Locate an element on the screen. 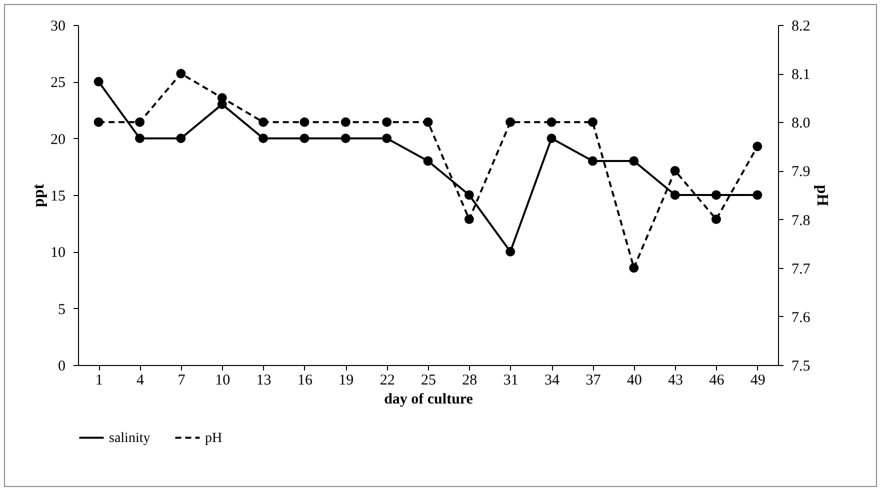 This screenshot has width=889, height=495. x-tick-label: 49 is located at coordinates (758, 380).